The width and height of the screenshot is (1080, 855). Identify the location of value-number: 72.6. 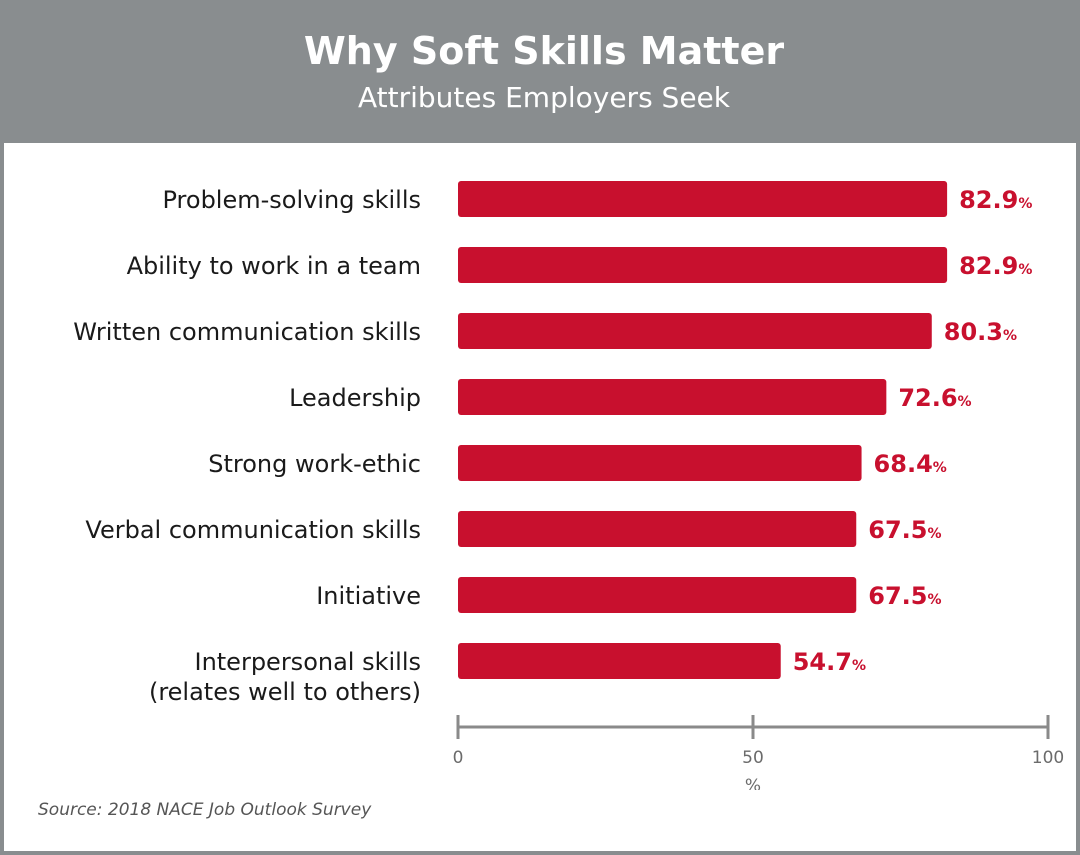
(927, 398).